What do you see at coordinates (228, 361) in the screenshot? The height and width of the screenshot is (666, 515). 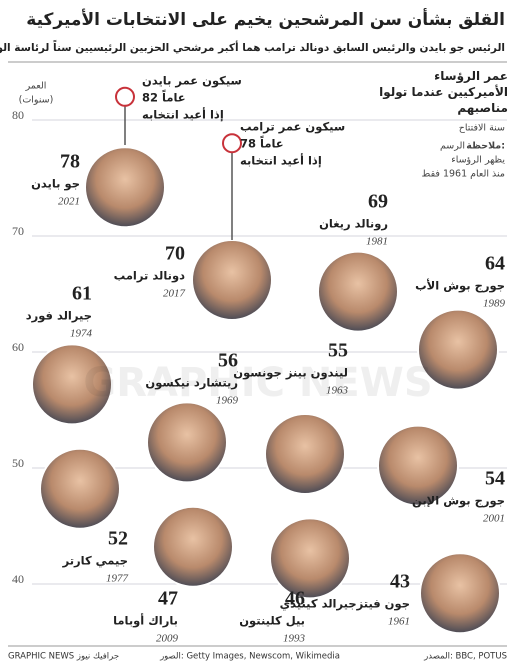 I see `age-label: 56` at bounding box center [228, 361].